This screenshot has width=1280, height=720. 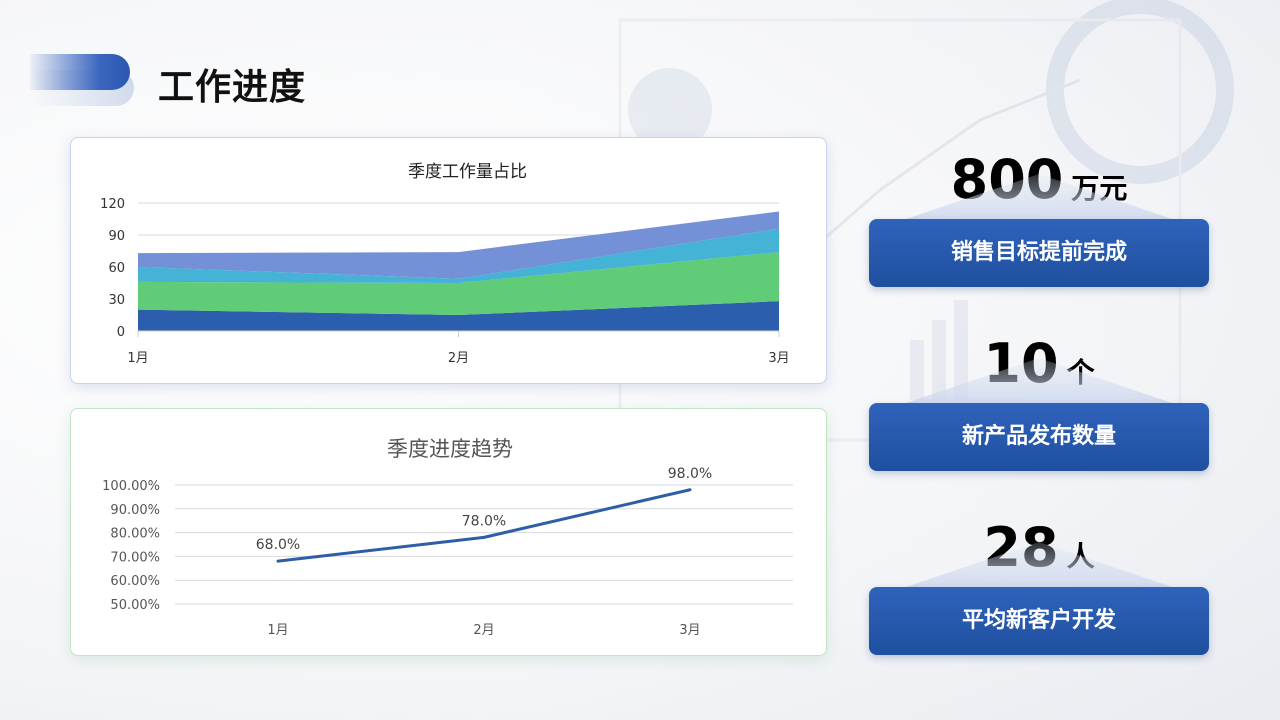 What do you see at coordinates (121, 332) in the screenshot?
I see `y-tick-label: 0` at bounding box center [121, 332].